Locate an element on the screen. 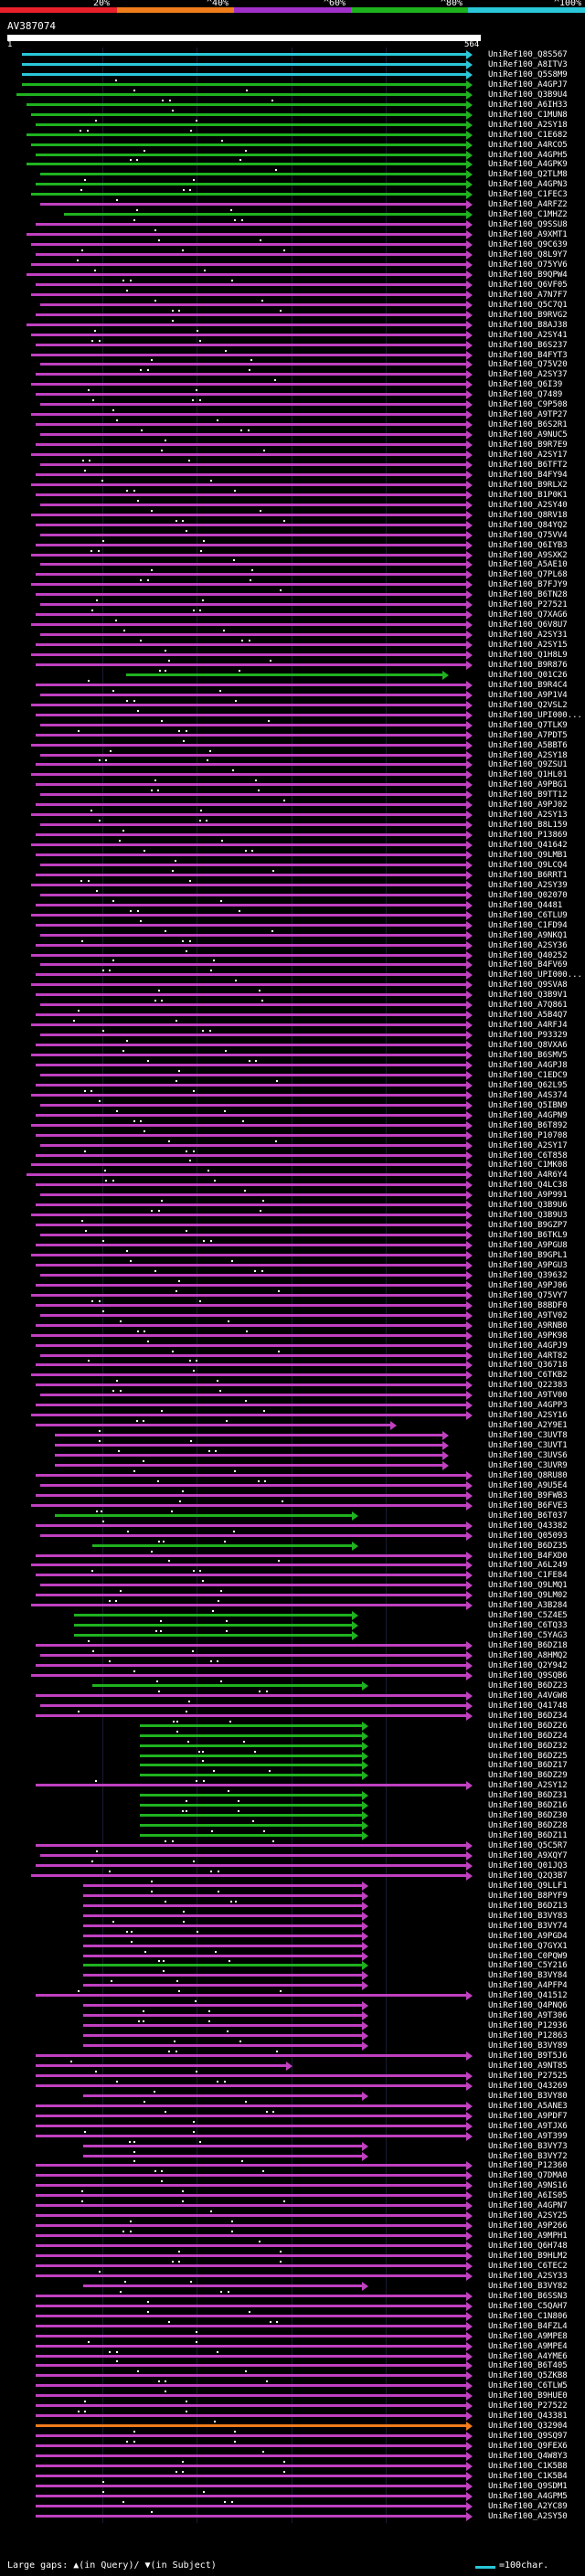  hit-row: UniRef100_P12936 is located at coordinates (293, 2025).